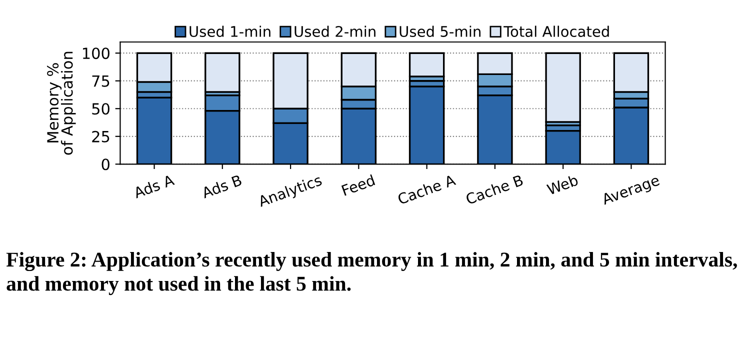 The image size is (756, 350). I want to click on legend-label: Used 1-min, so click(230, 32).